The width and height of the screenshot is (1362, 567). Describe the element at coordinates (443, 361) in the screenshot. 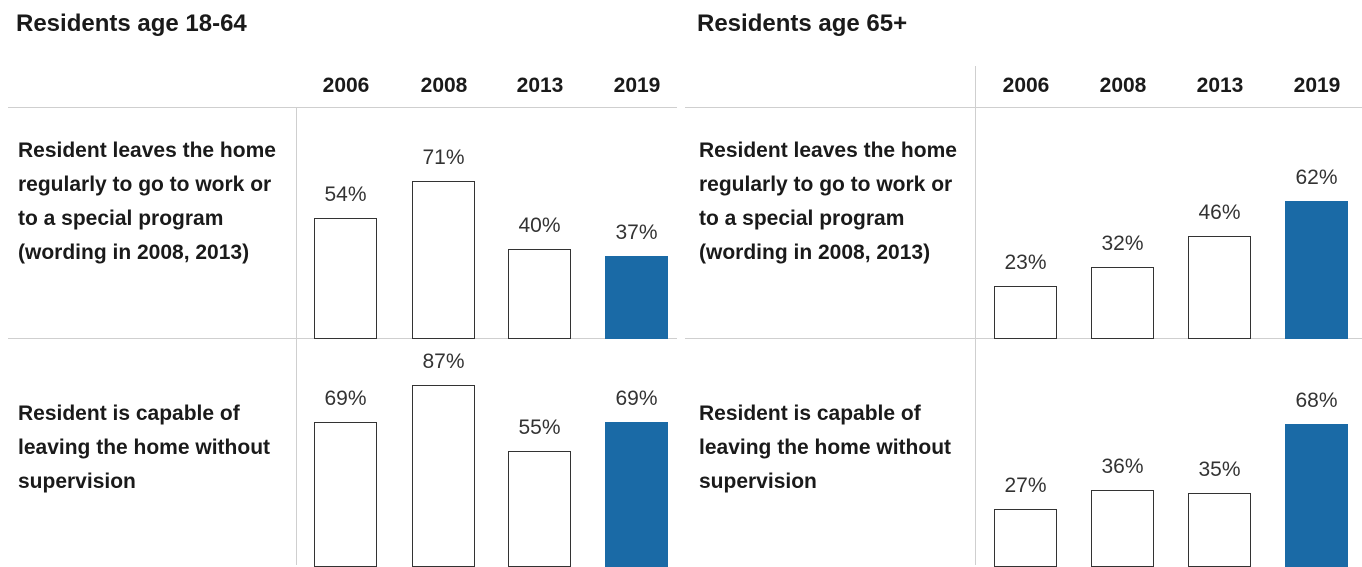

I see `value-label-2008: 87%` at that location.